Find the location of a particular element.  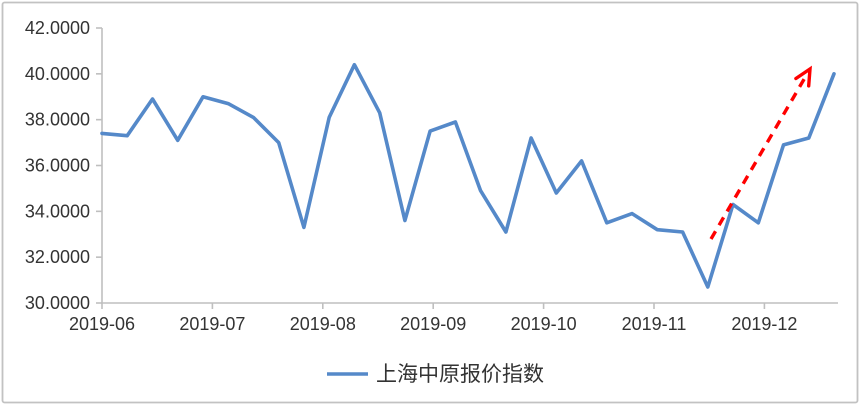

y-tick-label: 32.0000 is located at coordinates (57, 257).